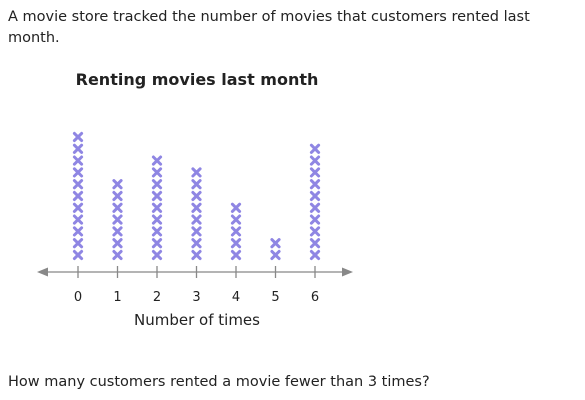 The height and width of the screenshot is (400, 585). I want to click on tick-label-6: 6, so click(315, 297).